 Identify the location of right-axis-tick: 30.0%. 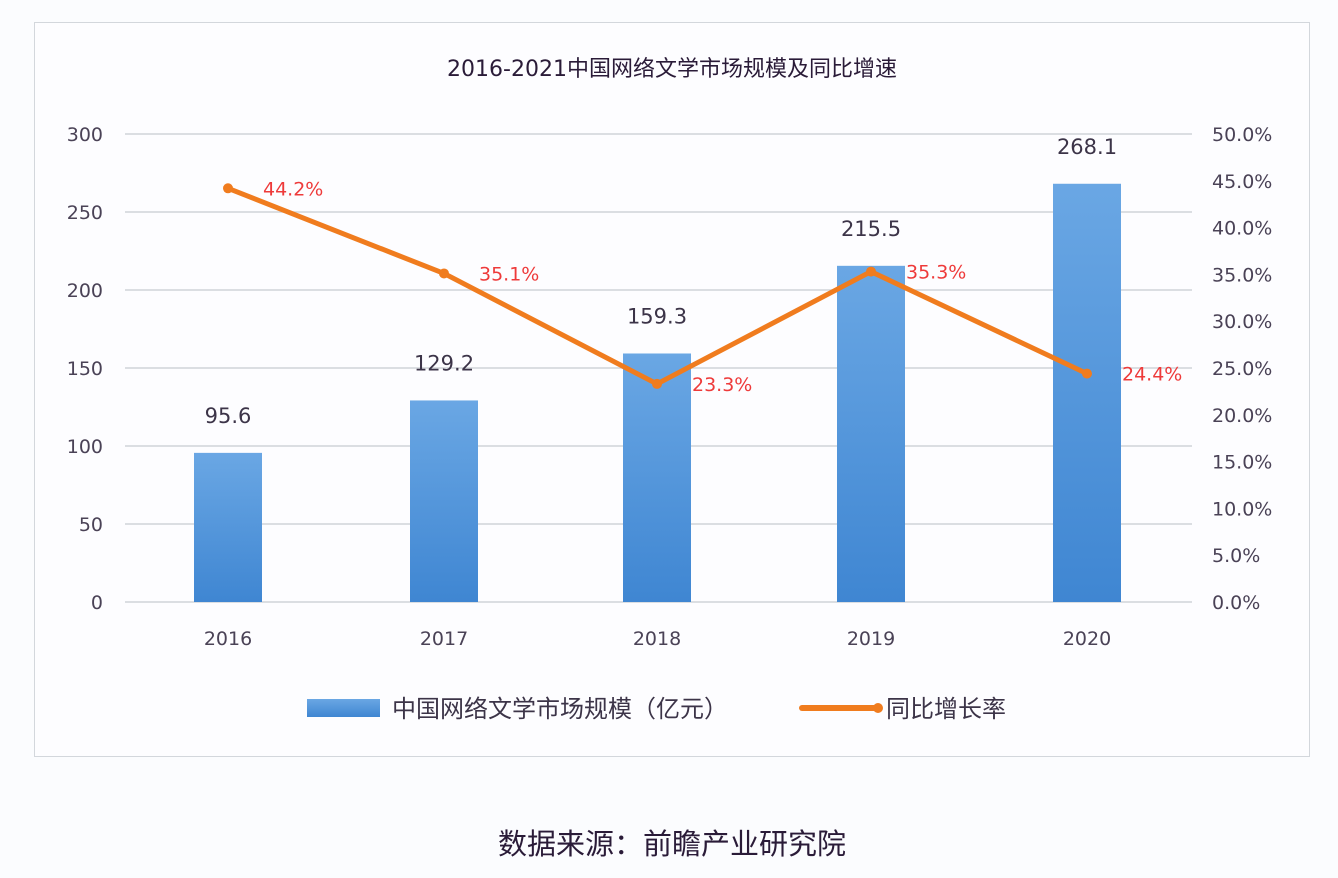
(1242, 322).